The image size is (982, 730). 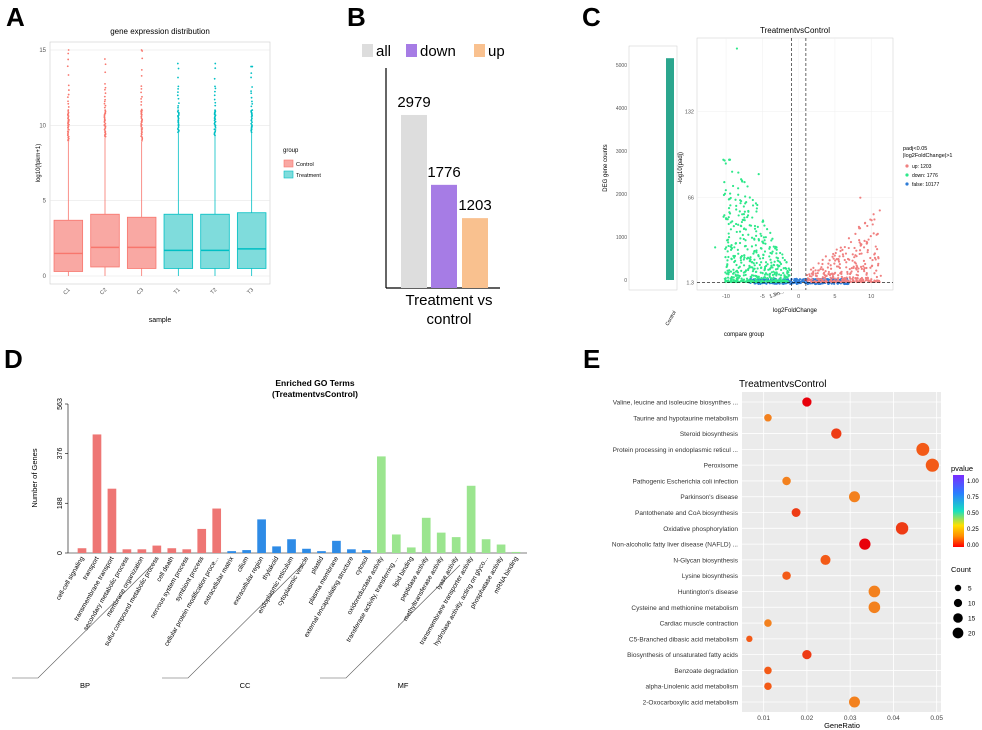 I want to click on panel-a-xtick-label: T1, so click(x=177, y=291).